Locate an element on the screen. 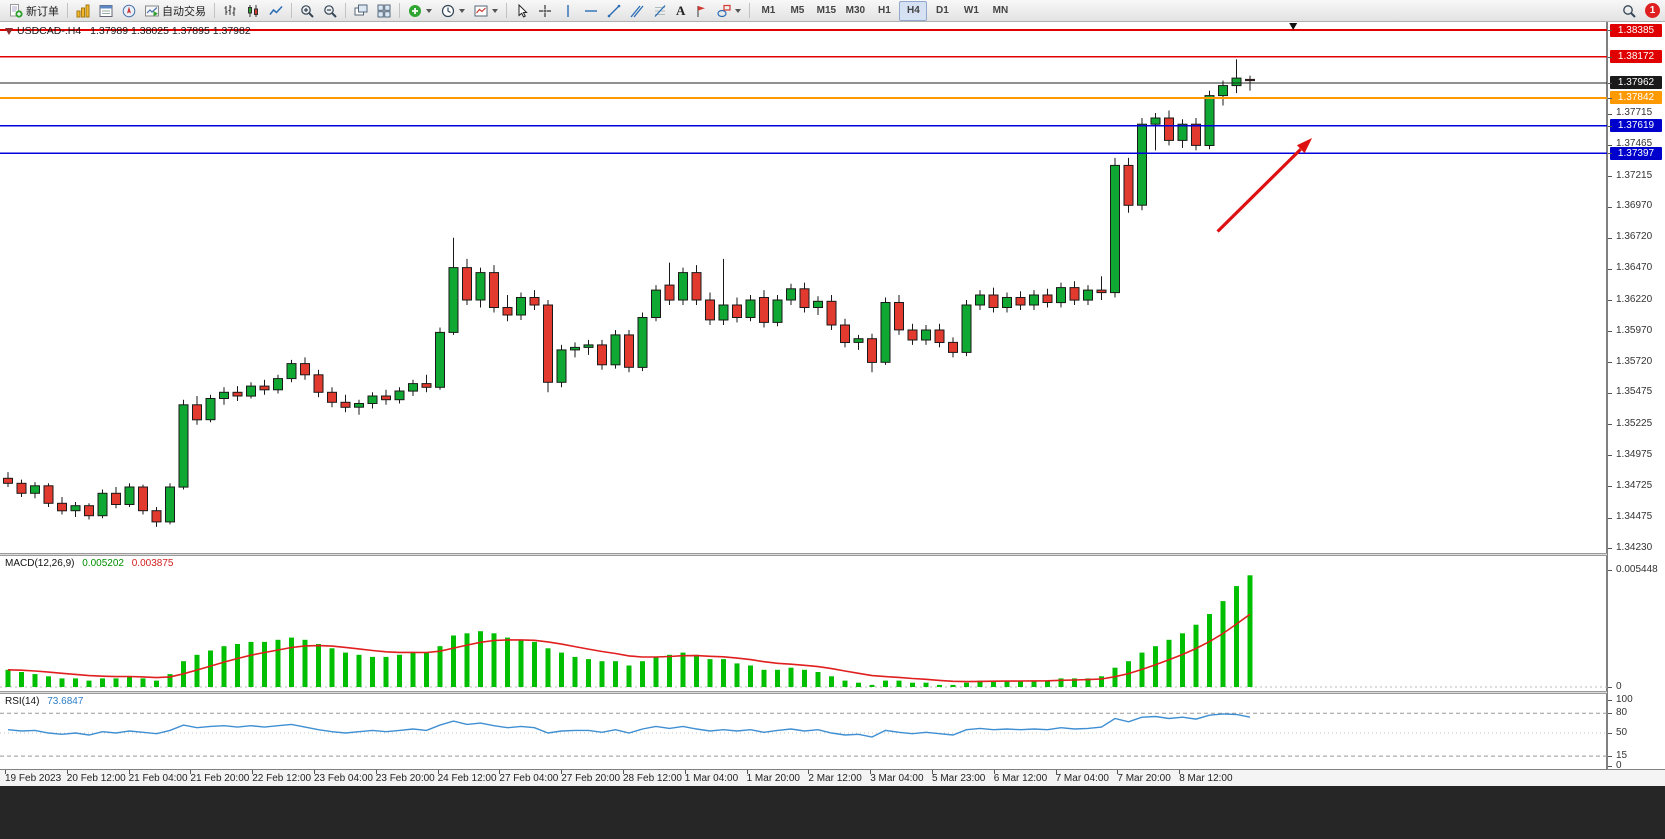 Image resolution: width=1665 pixels, height=839 pixels. cursor-button is located at coordinates (522, 11).